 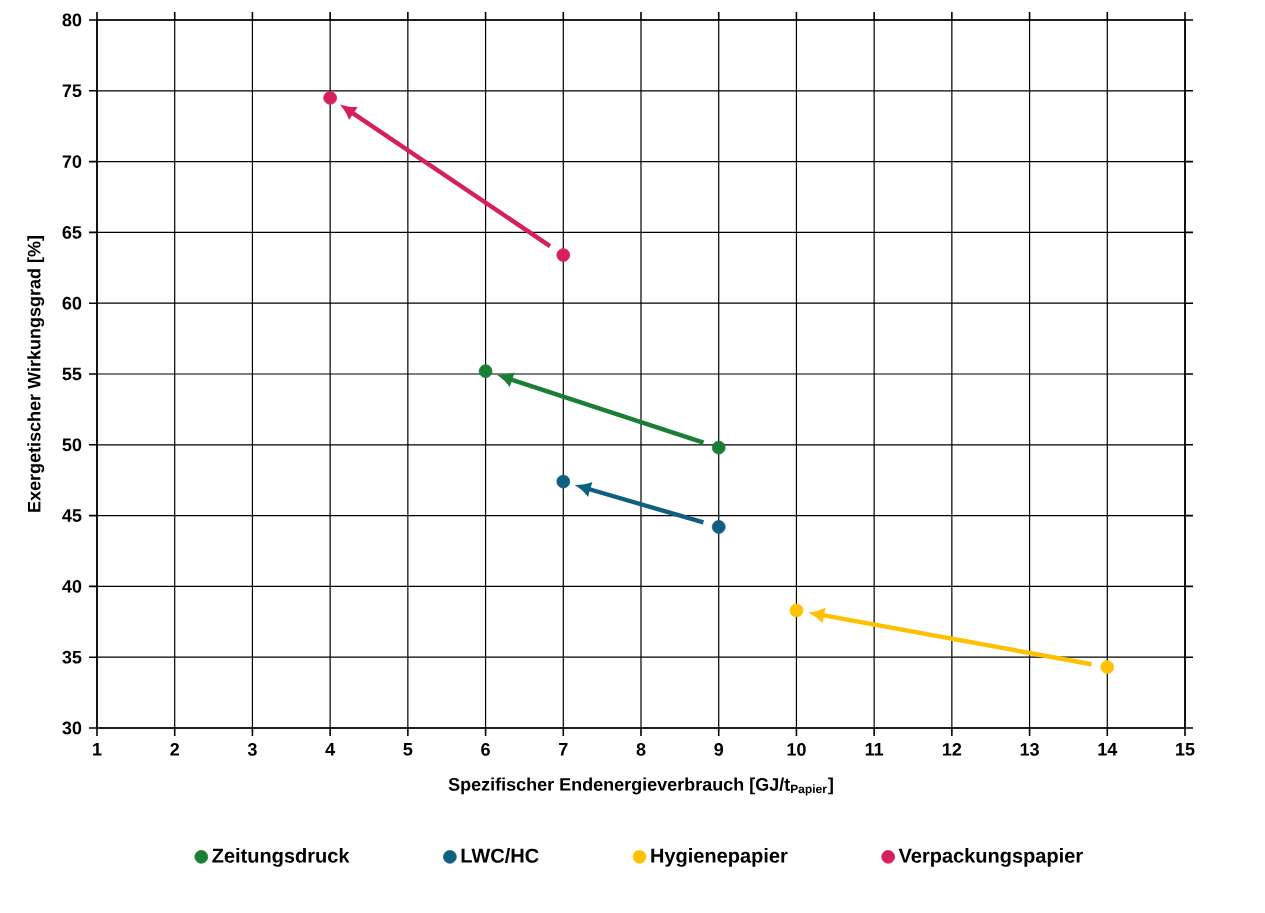 I want to click on x-tick-label: 15, so click(x=1185, y=749).